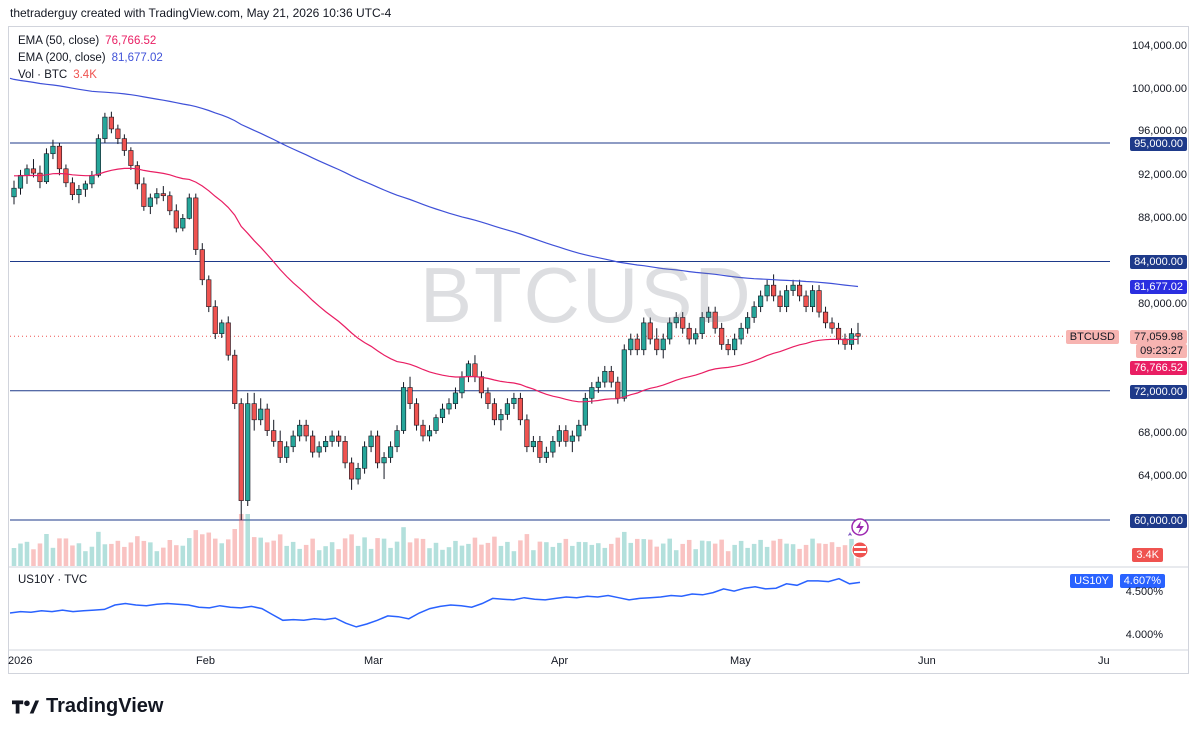 This screenshot has width=1199, height=736. Describe the element at coordinates (373, 661) in the screenshot. I see `time-axis-label: Mar` at that location.